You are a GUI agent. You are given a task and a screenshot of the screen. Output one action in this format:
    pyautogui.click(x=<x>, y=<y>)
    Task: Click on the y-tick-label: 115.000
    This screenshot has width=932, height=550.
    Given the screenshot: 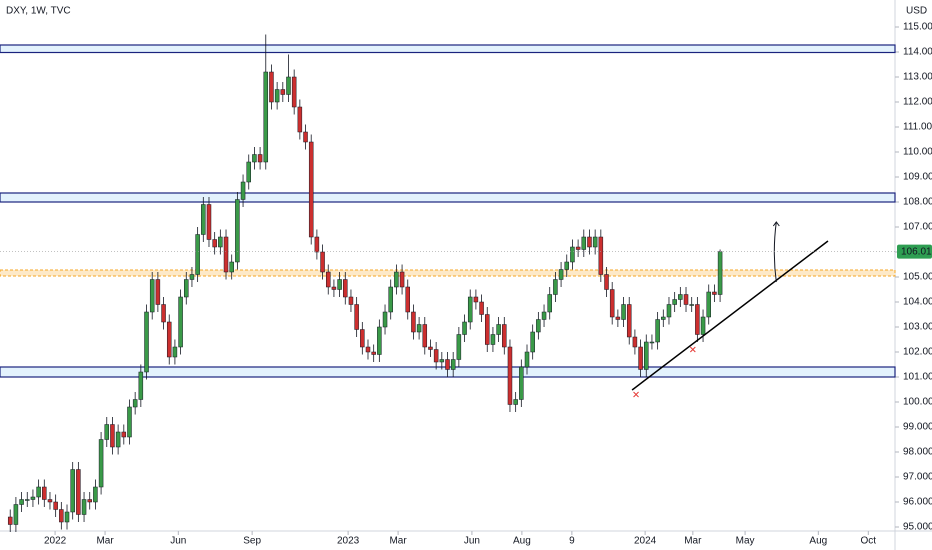 What is the action you would take?
    pyautogui.click(x=917, y=27)
    